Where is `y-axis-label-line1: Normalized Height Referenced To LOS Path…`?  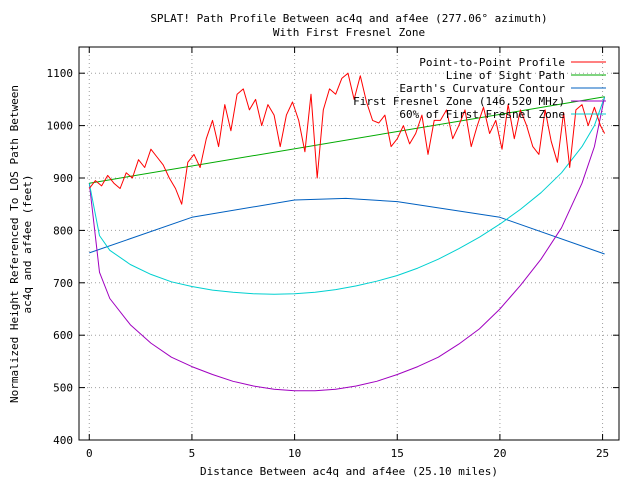
y-axis-label-line1: Normalized Height Referenced To LOS Path… is located at coordinates (14, 244).